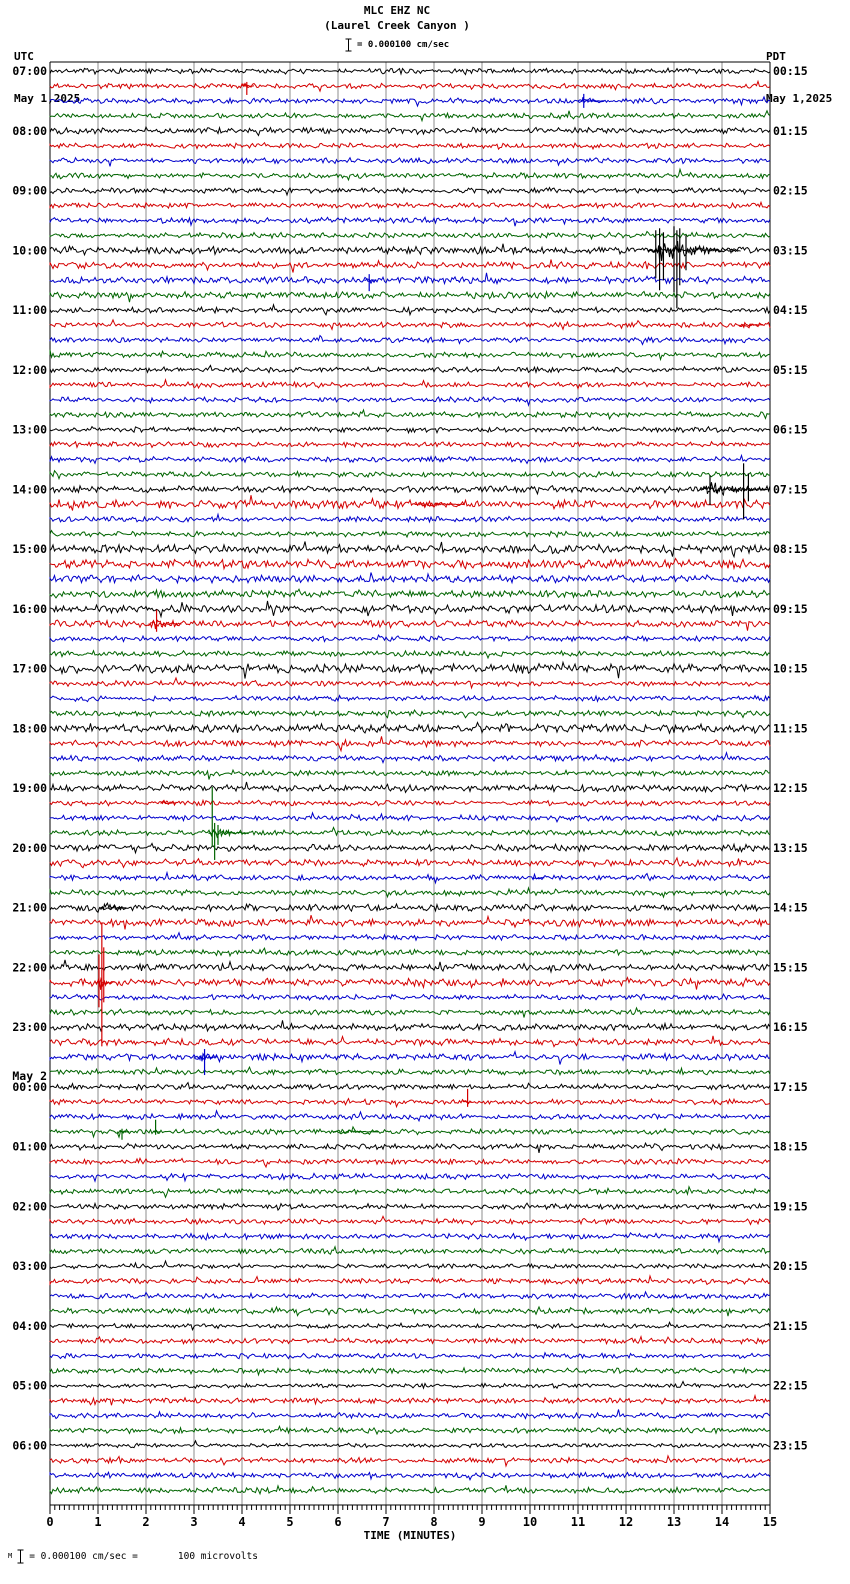 This screenshot has height=1584, width=850. I want to click on pdt-hour-label: 07:15, so click(790, 489).